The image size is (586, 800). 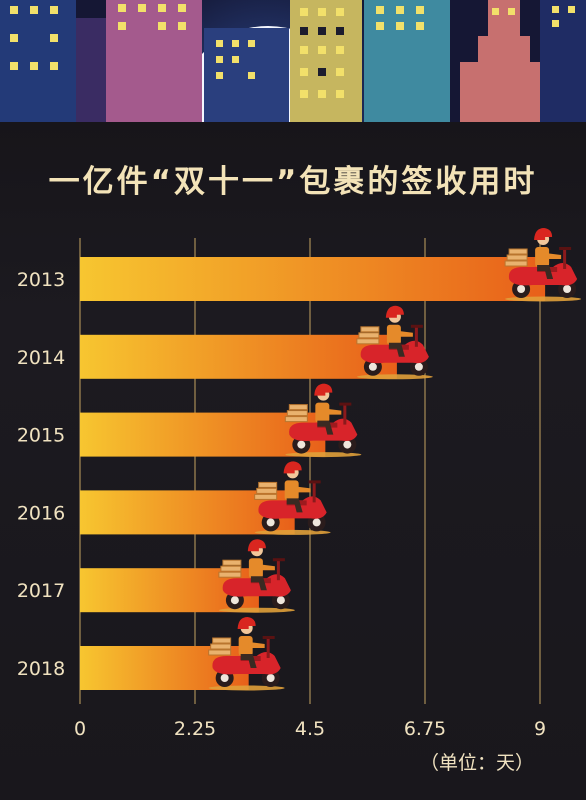 What do you see at coordinates (425, 729) in the screenshot?
I see `x-tick-label: 6.75` at bounding box center [425, 729].